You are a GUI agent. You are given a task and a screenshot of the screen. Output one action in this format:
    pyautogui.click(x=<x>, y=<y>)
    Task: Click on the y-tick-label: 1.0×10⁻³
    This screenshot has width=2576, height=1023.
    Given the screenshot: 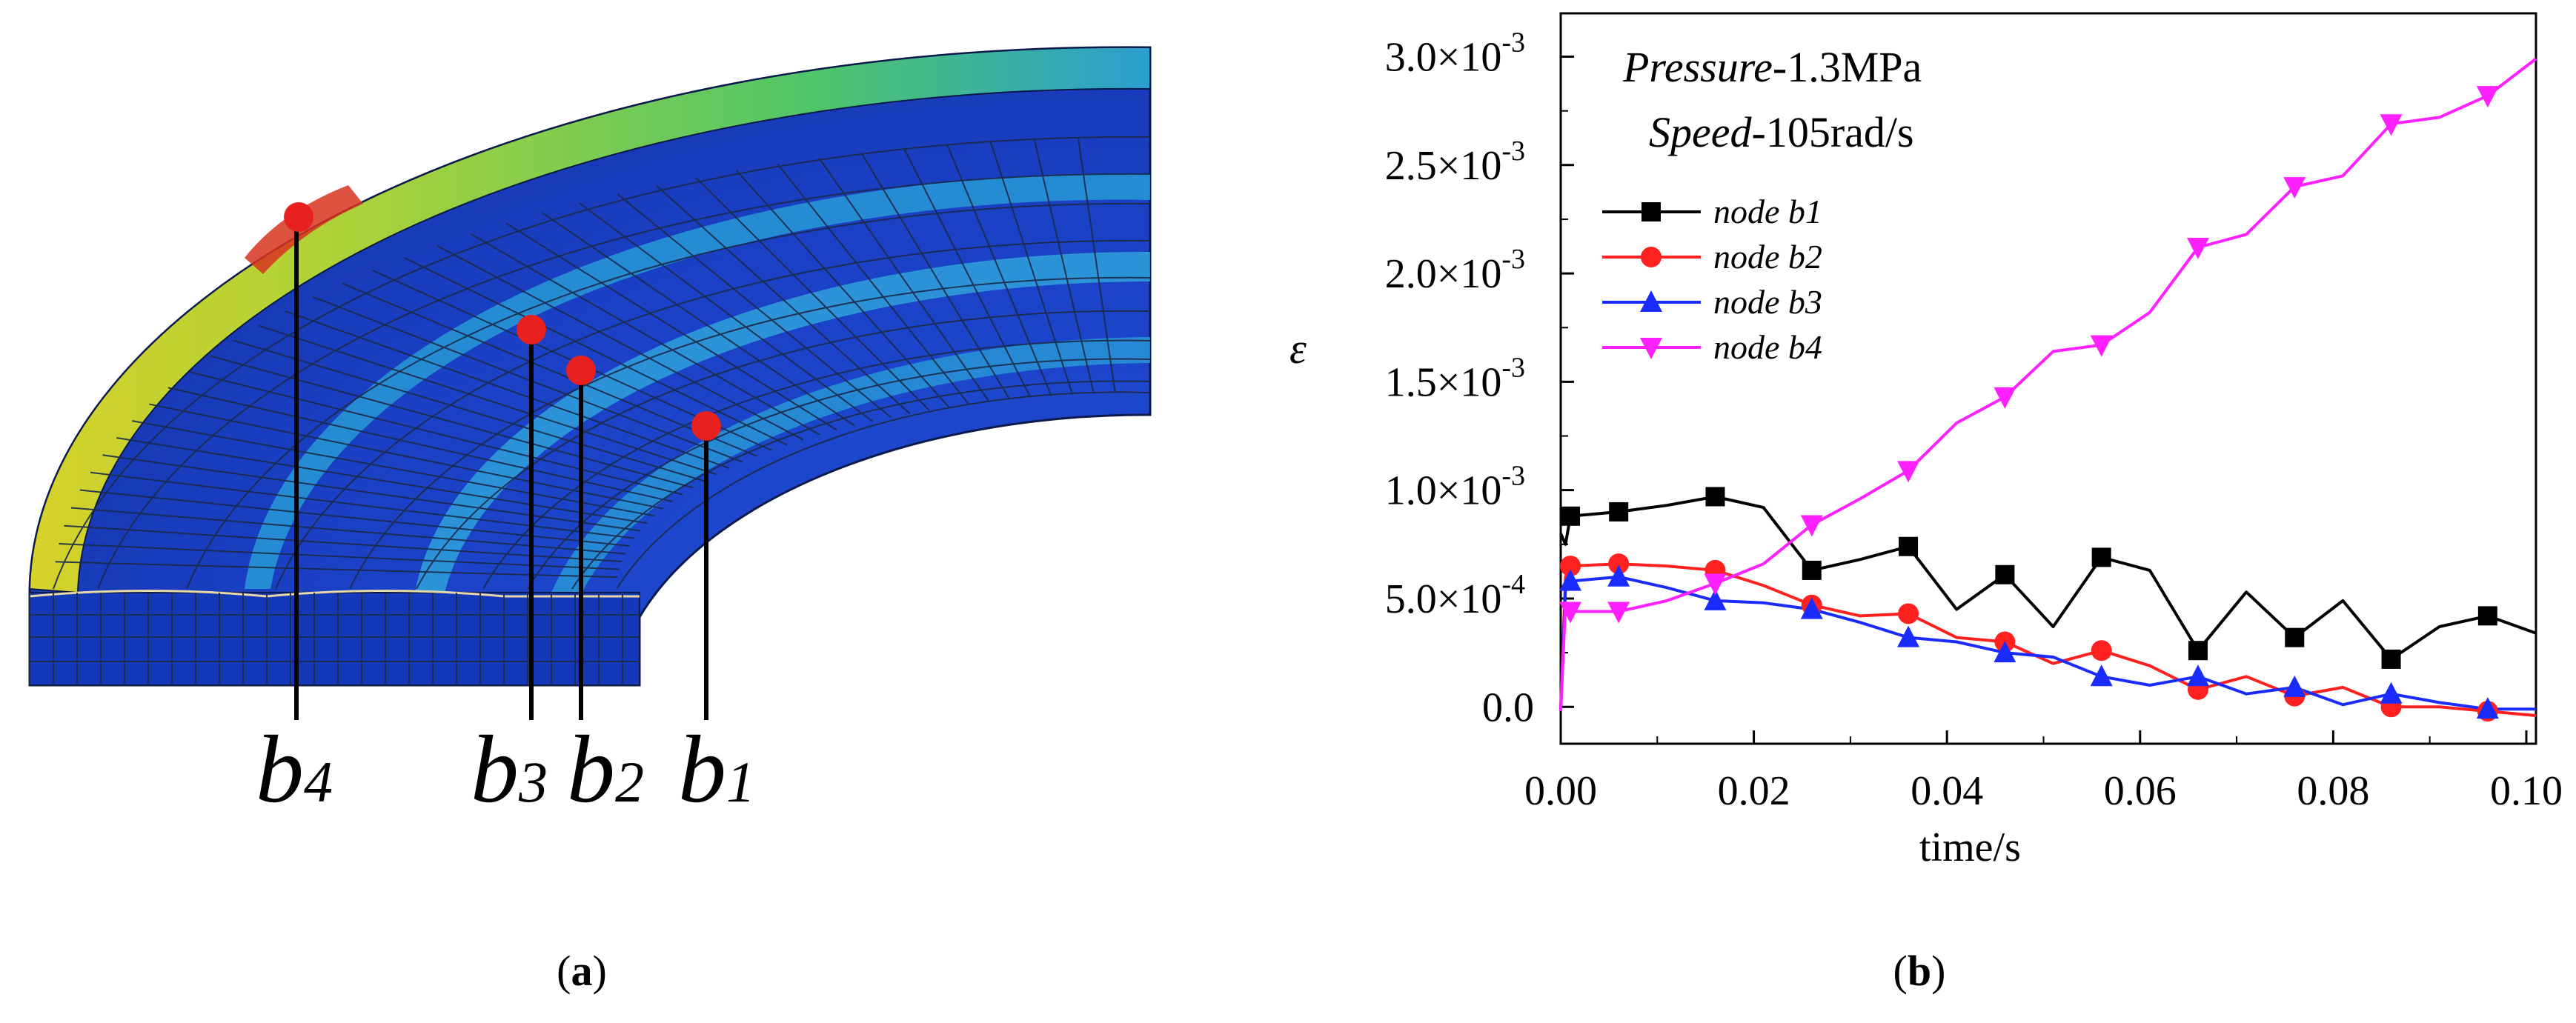 What is the action you would take?
    pyautogui.click(x=1455, y=487)
    